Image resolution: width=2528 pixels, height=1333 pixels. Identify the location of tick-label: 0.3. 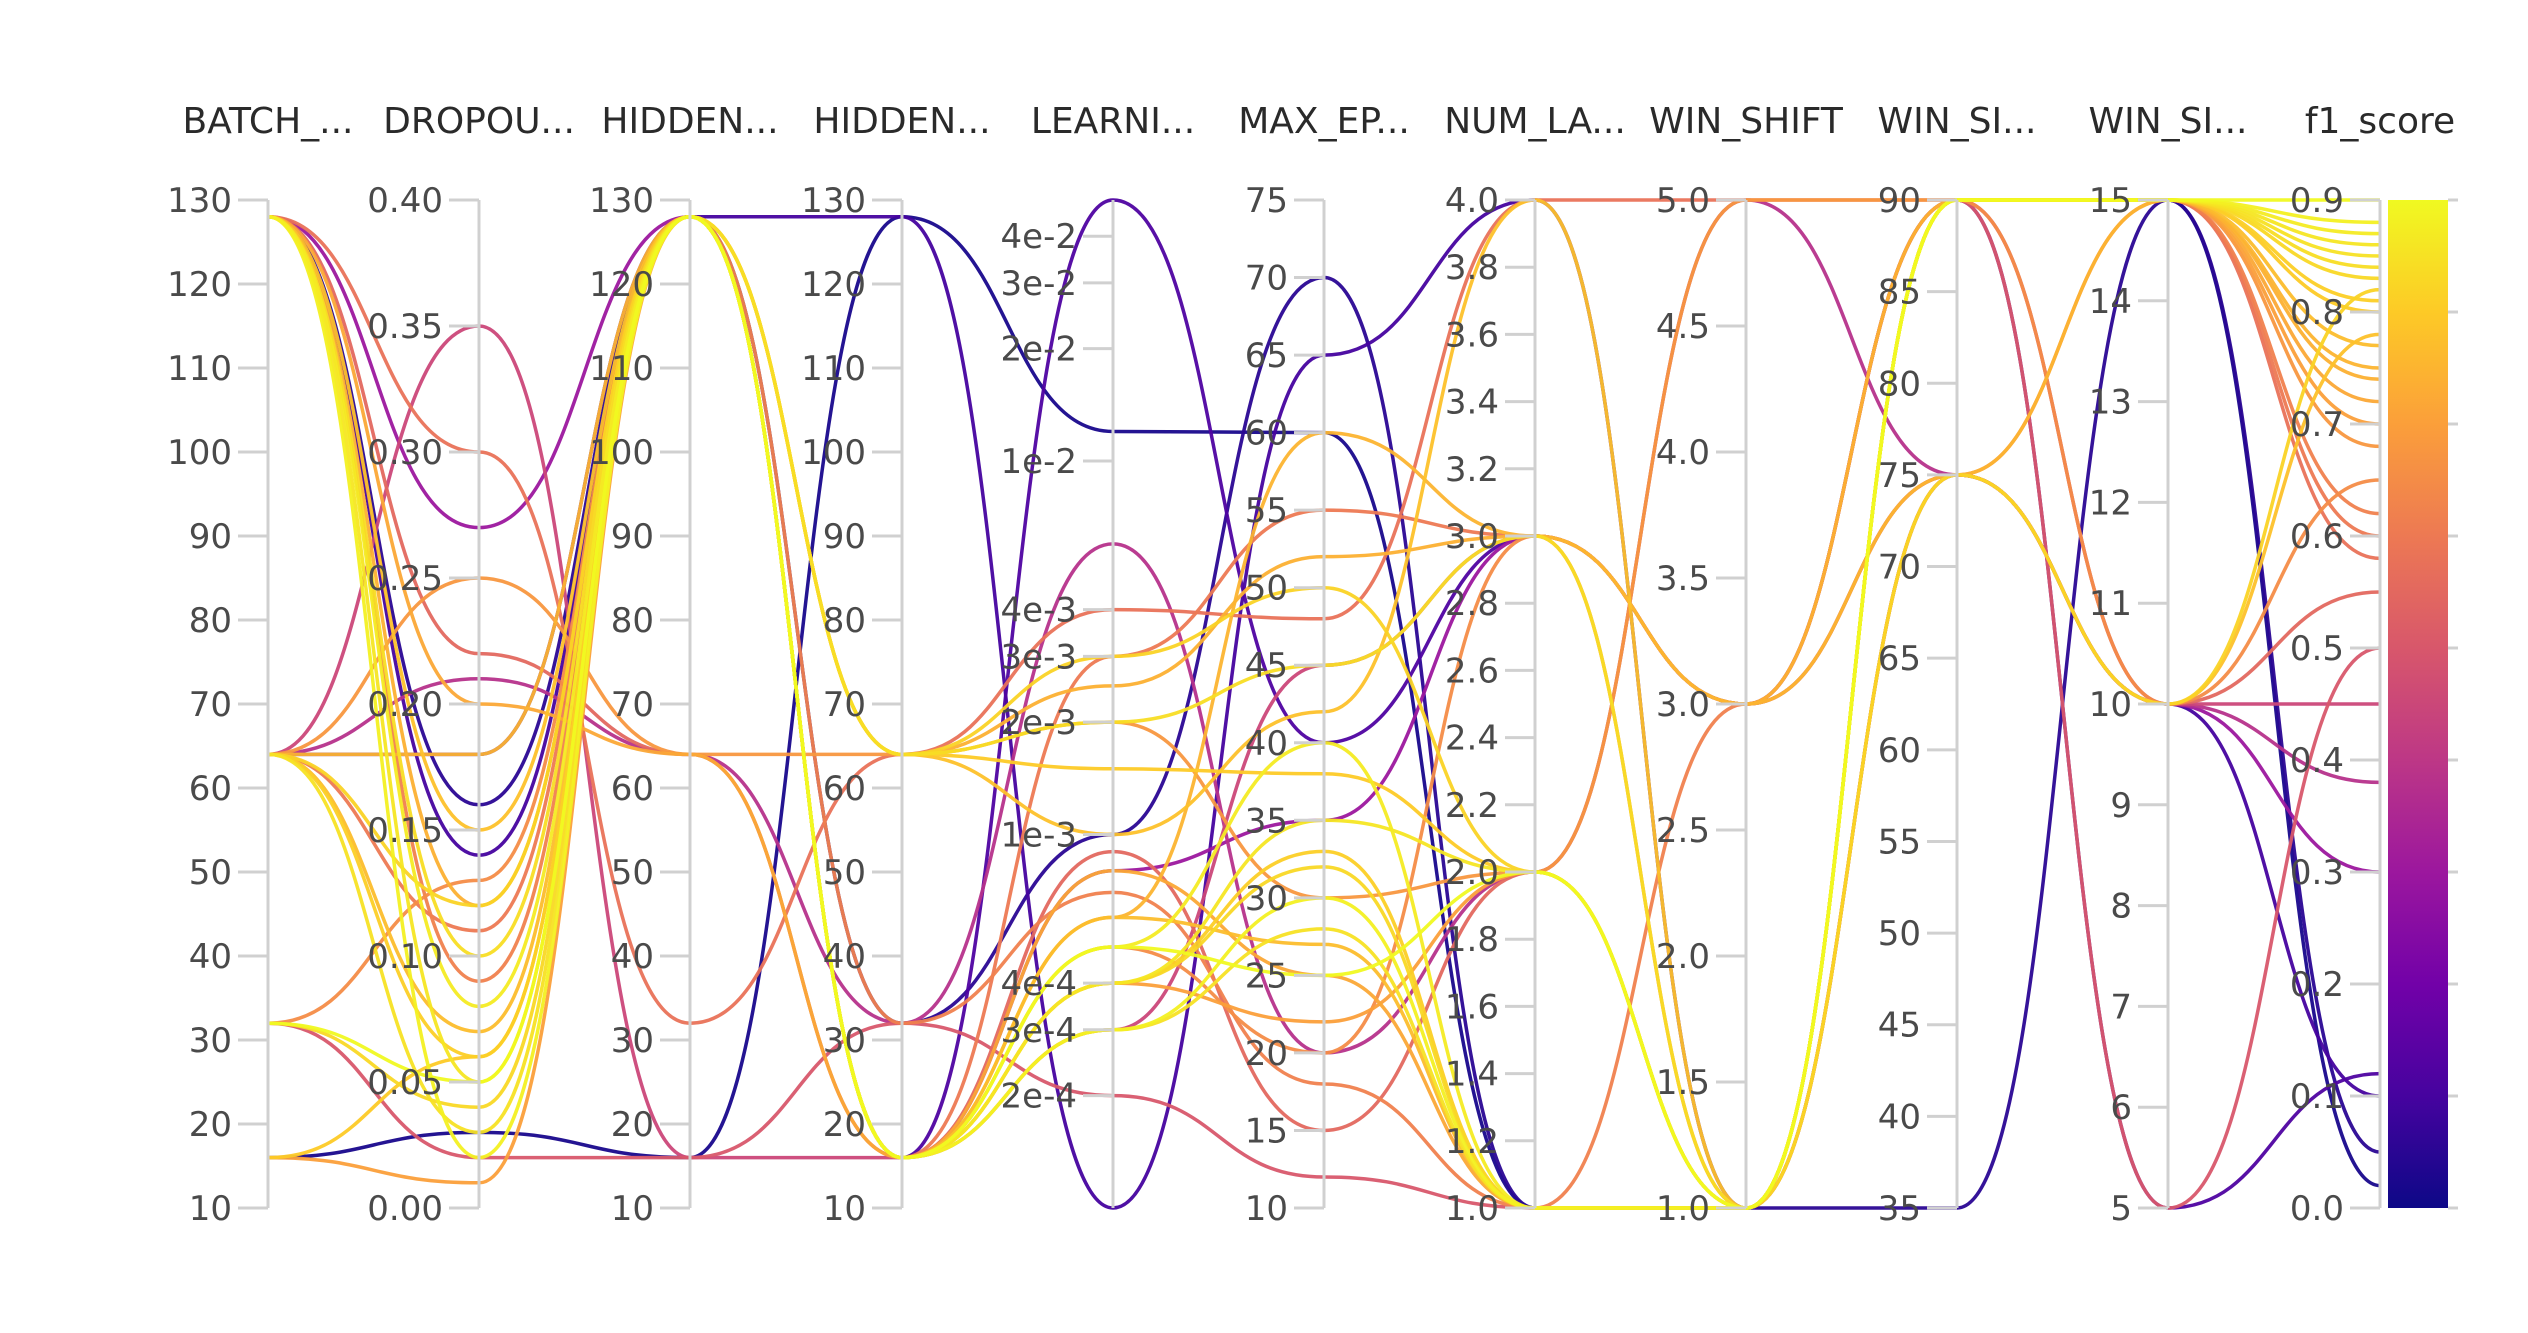
(2317, 873).